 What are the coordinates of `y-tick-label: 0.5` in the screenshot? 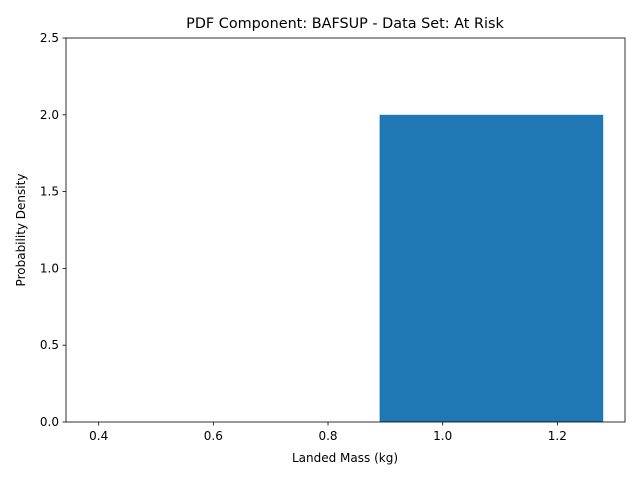 It's located at (49, 345).